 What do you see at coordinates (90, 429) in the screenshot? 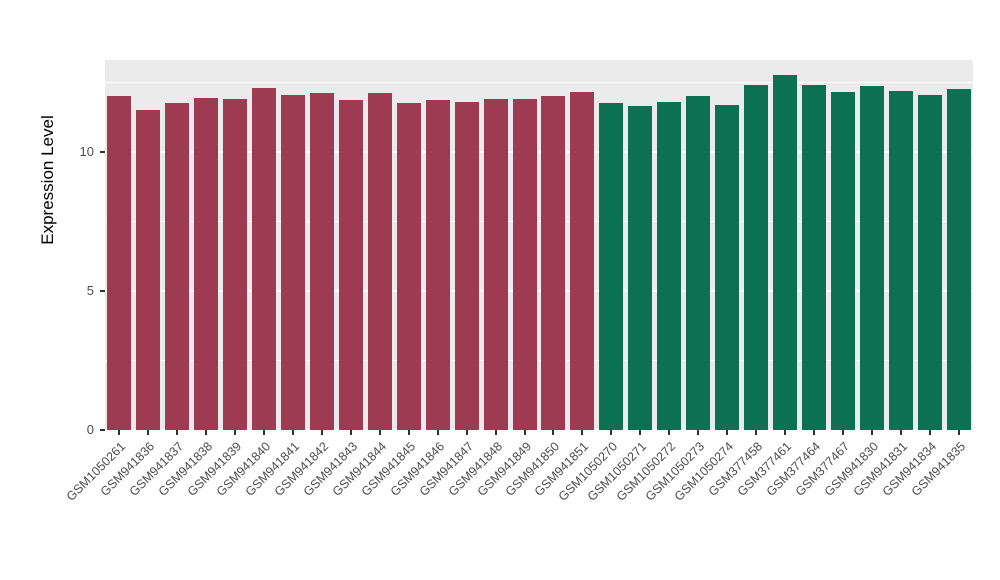
I see `y-tick-label: 0` at bounding box center [90, 429].